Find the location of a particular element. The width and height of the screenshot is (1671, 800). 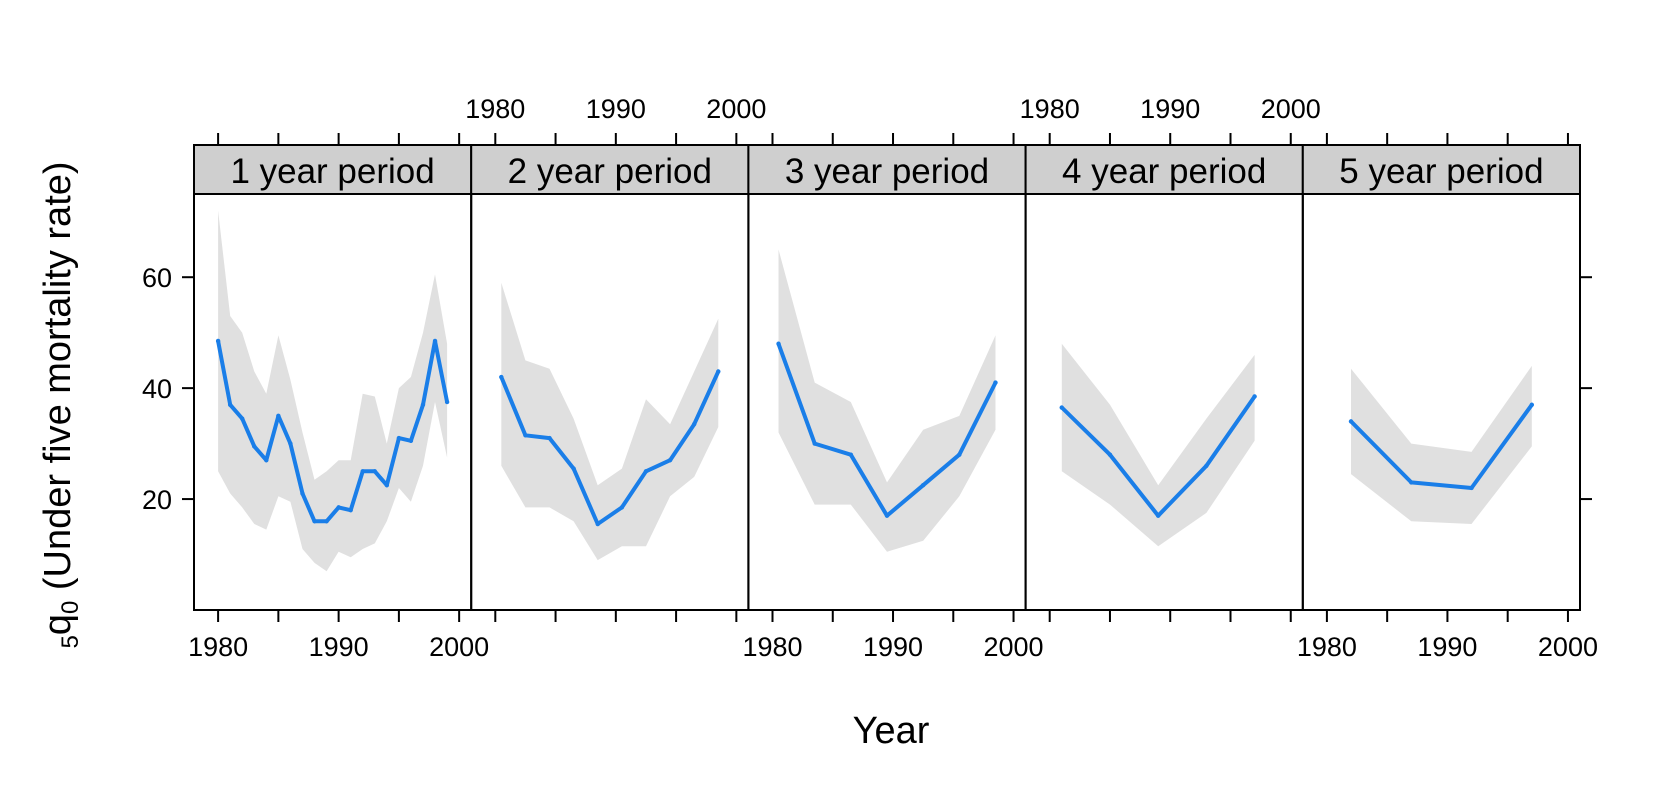

strip-label-1: 1 year period is located at coordinates (332, 171).